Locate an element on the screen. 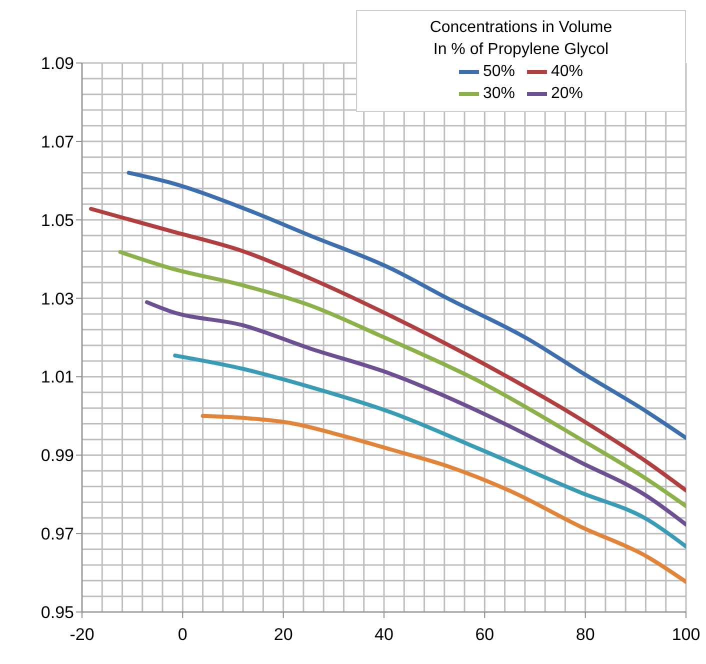 Image resolution: width=706 pixels, height=664 pixels. y-tick-label: 0.95 is located at coordinates (57, 612).